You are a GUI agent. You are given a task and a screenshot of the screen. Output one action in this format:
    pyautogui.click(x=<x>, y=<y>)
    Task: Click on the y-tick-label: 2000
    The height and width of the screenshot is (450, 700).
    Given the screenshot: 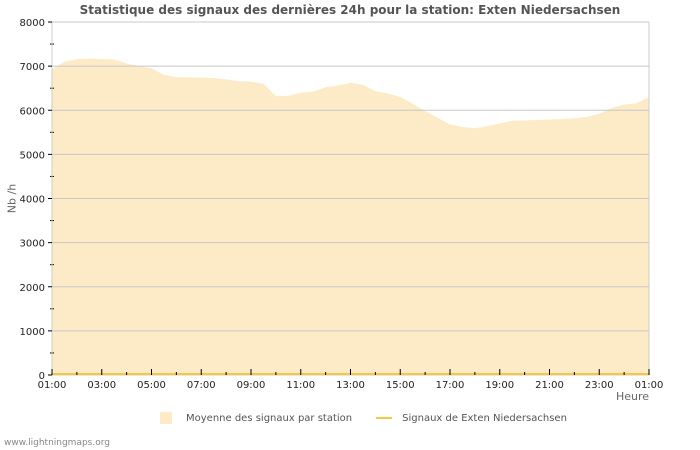 What is the action you would take?
    pyautogui.click(x=32, y=288)
    